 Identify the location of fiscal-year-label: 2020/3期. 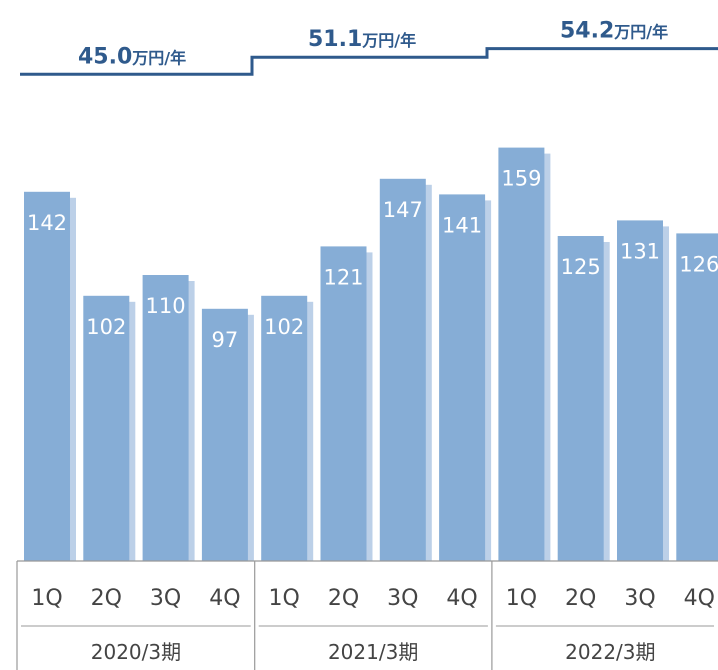
(136, 652).